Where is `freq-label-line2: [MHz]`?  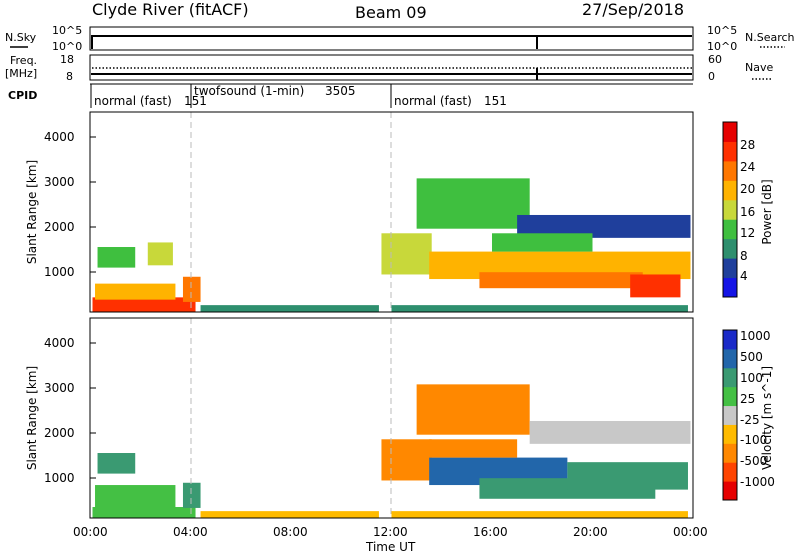 freq-label-line2: [MHz] is located at coordinates (21, 73).